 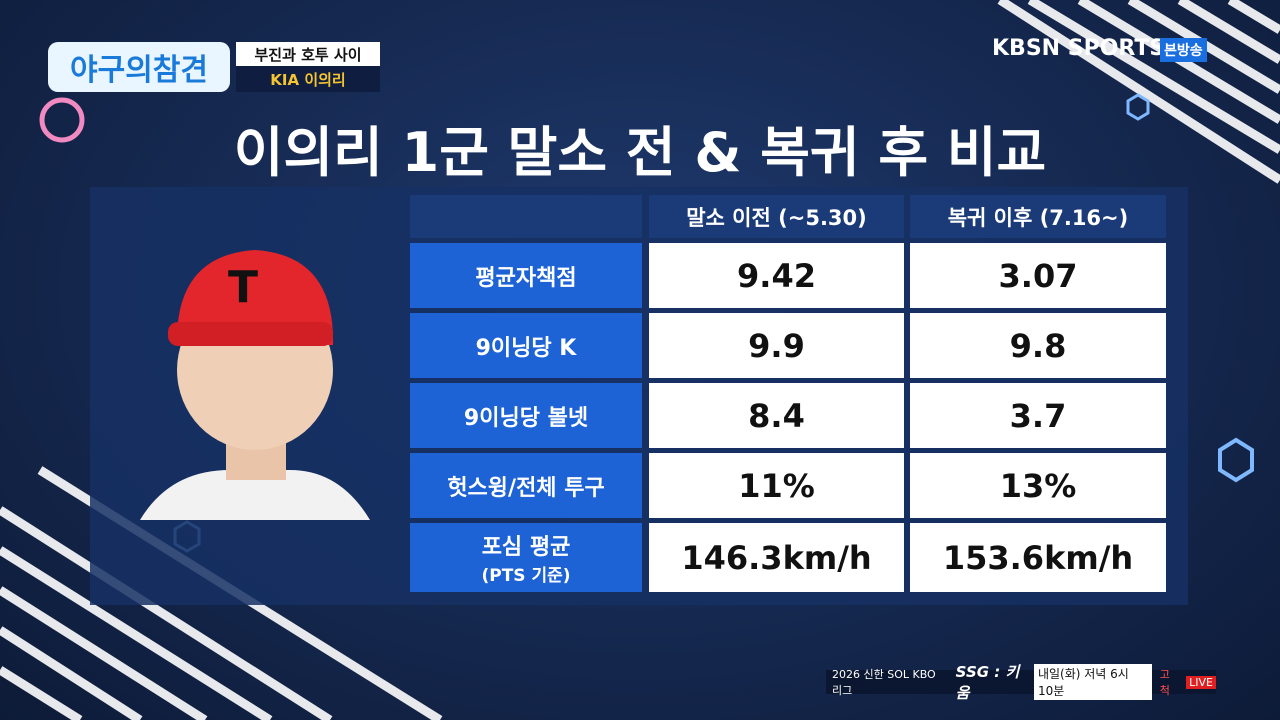 I want to click on value-cell: 153.6km/h, so click(x=1038, y=557).